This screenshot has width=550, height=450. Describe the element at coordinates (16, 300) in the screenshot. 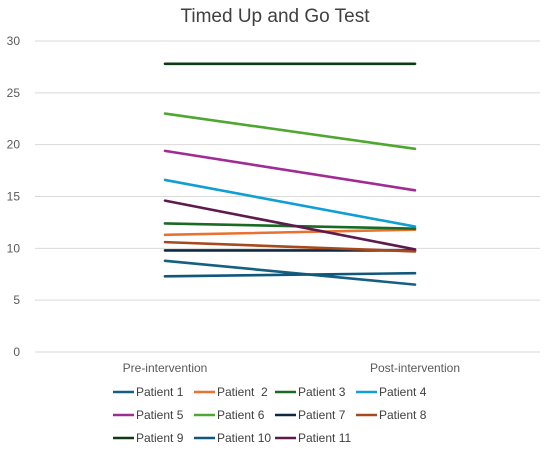

I see `y-tick-label: 5` at that location.